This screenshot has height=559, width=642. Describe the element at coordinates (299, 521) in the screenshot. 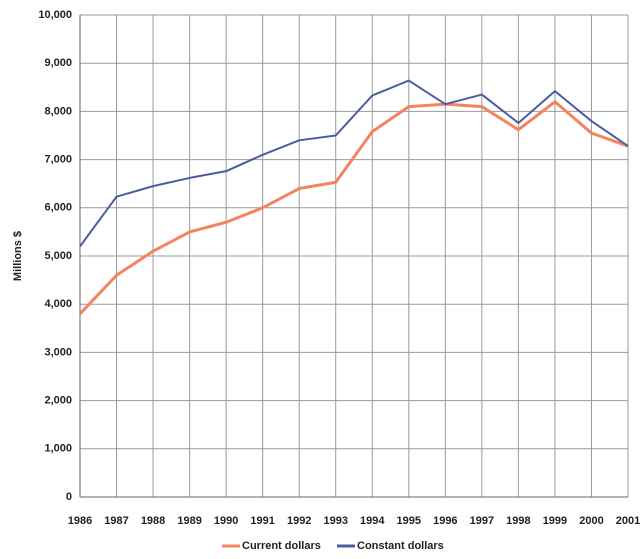

I see `x-tick-label: 1992` at that location.